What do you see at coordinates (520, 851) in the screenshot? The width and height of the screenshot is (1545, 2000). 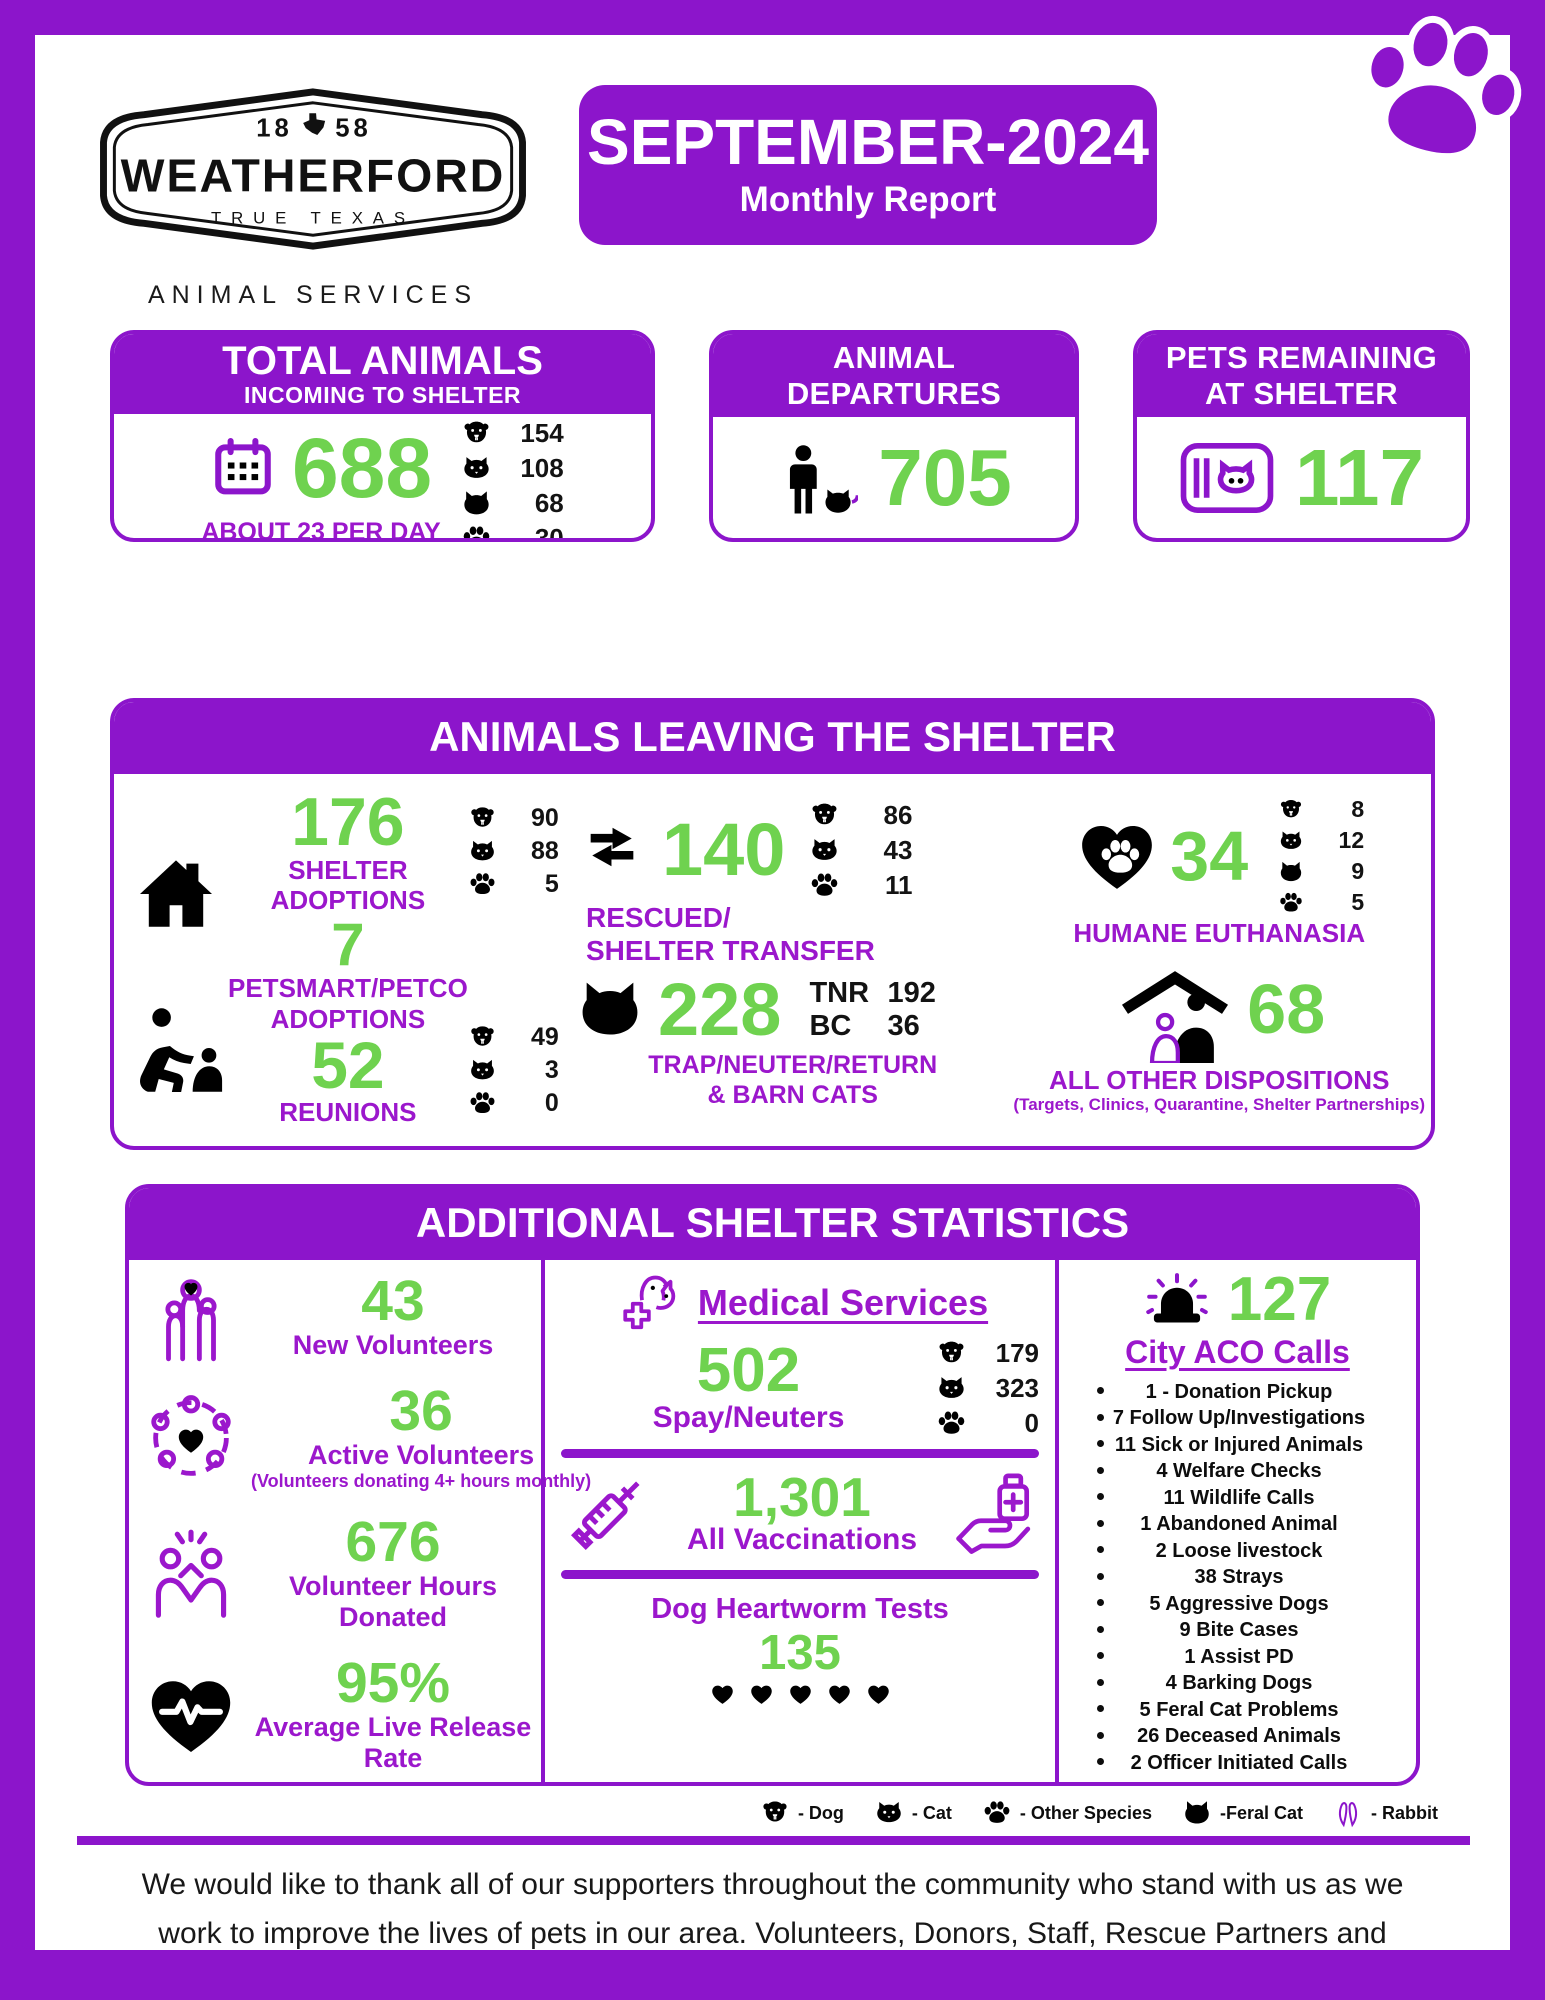 I see `shelter-adoptions-counts: 90 88 5` at bounding box center [520, 851].